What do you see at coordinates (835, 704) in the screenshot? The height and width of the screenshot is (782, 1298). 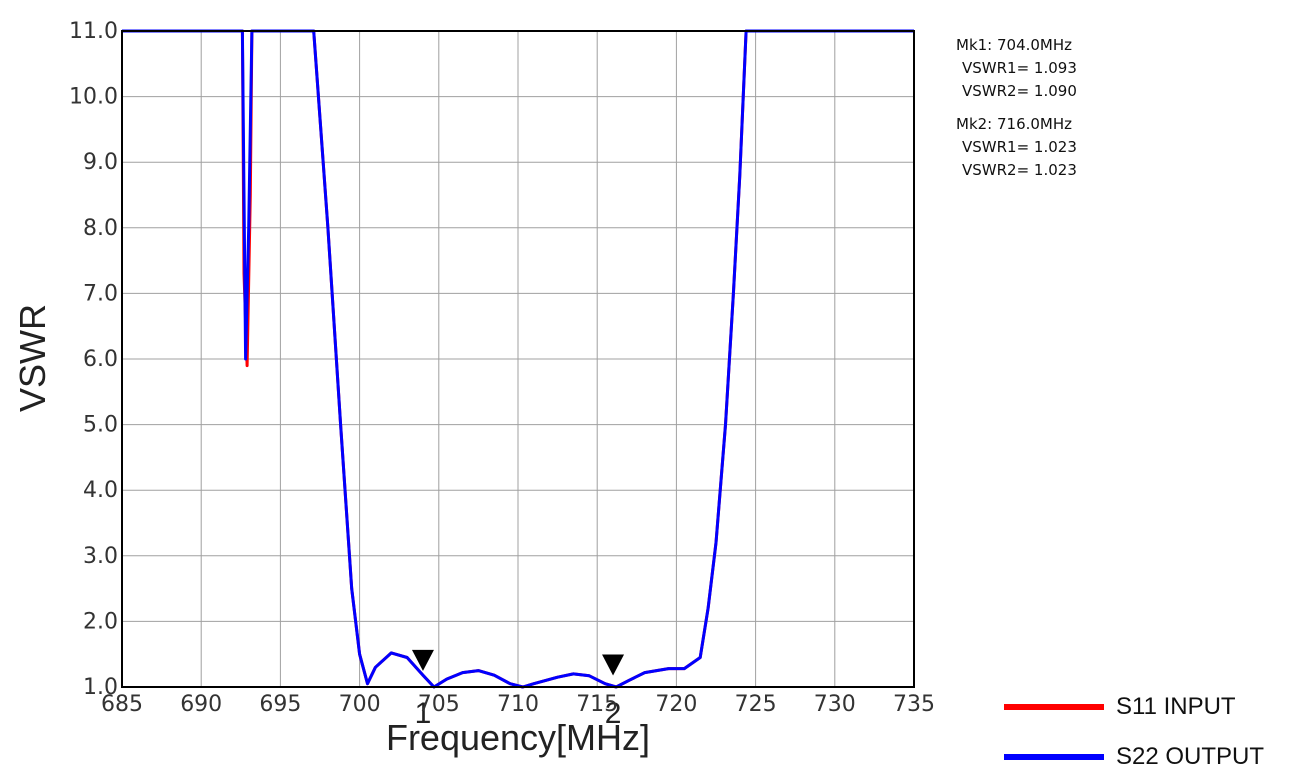 I see `x-tick-label-9: 730` at bounding box center [835, 704].